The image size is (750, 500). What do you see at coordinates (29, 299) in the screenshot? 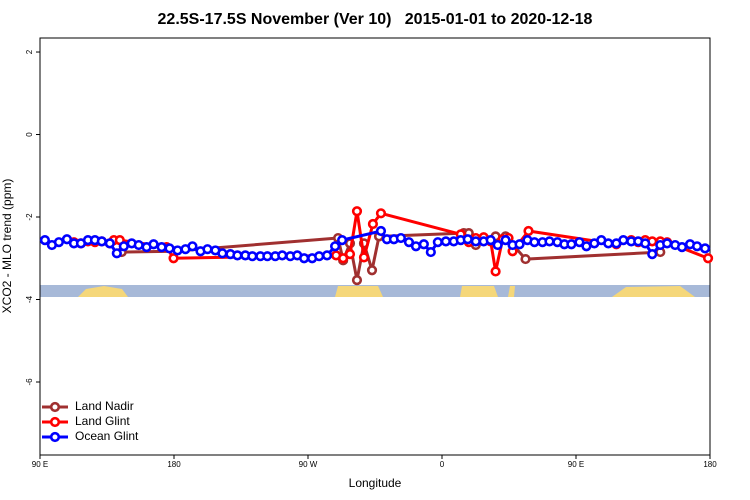
I see `y-tick-label: -4` at bounding box center [29, 299].